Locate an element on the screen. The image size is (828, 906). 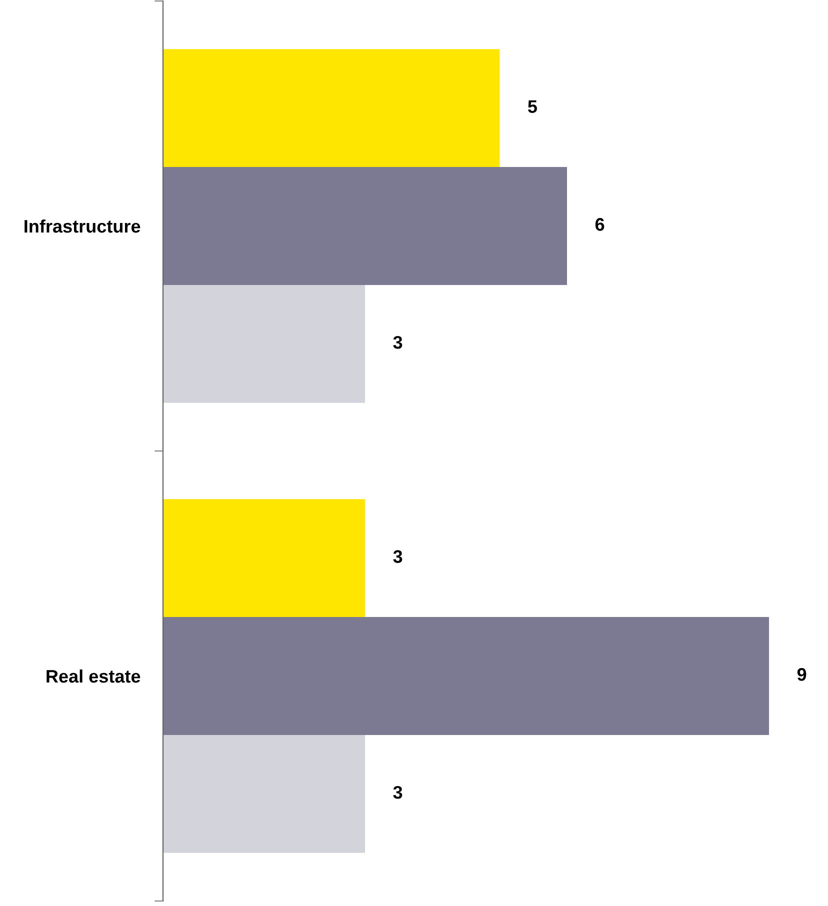
data-label: 5 is located at coordinates (532, 106).